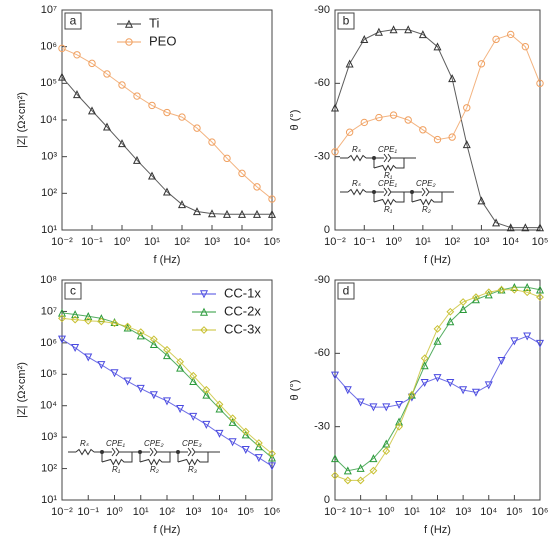 The width and height of the screenshot is (550, 553). What do you see at coordinates (346, 291) in the screenshot?
I see `panel-letter-box` at bounding box center [346, 291].